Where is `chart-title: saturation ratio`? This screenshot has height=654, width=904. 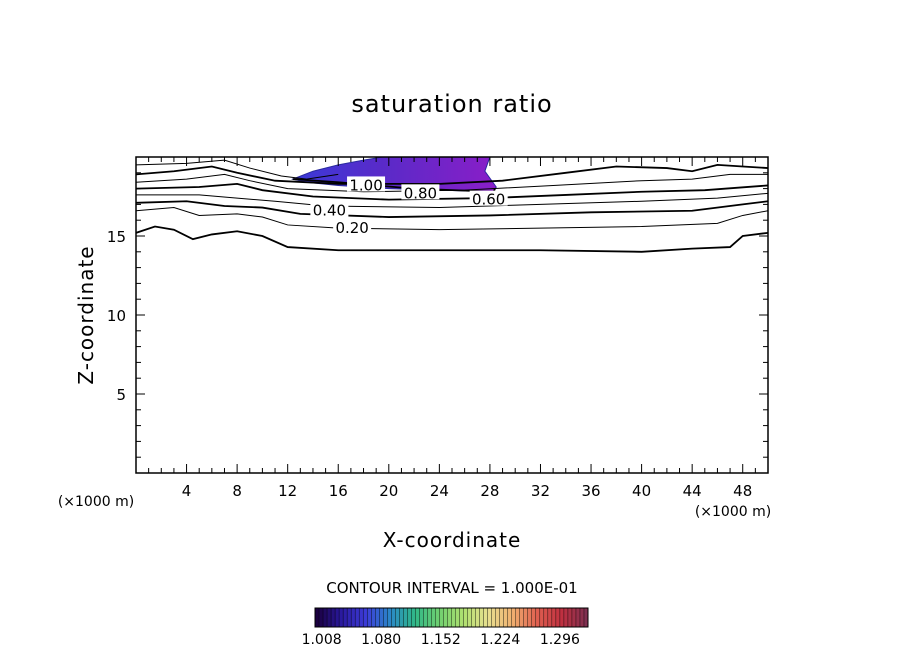 chart-title: saturation ratio is located at coordinates (451, 104).